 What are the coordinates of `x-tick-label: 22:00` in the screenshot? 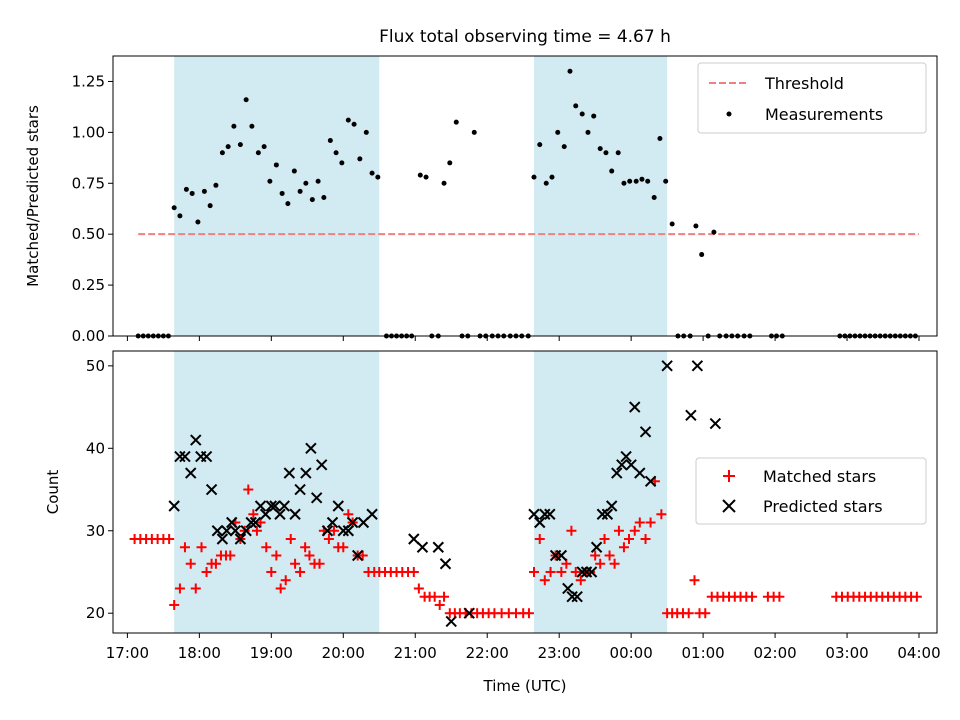 It's located at (487, 653).